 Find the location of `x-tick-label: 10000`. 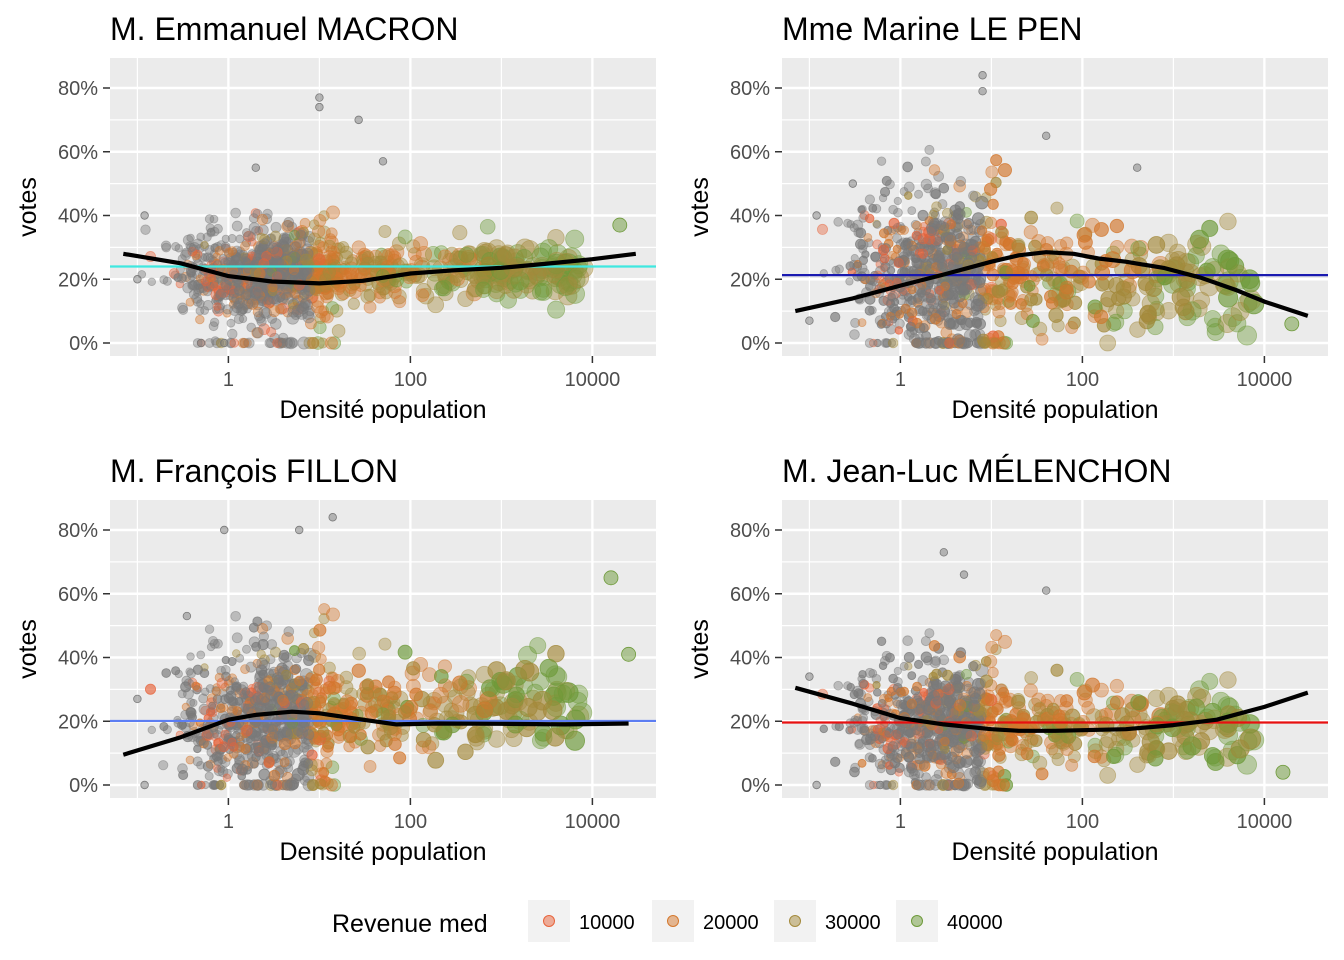

x-tick-label: 10000 is located at coordinates (593, 380).